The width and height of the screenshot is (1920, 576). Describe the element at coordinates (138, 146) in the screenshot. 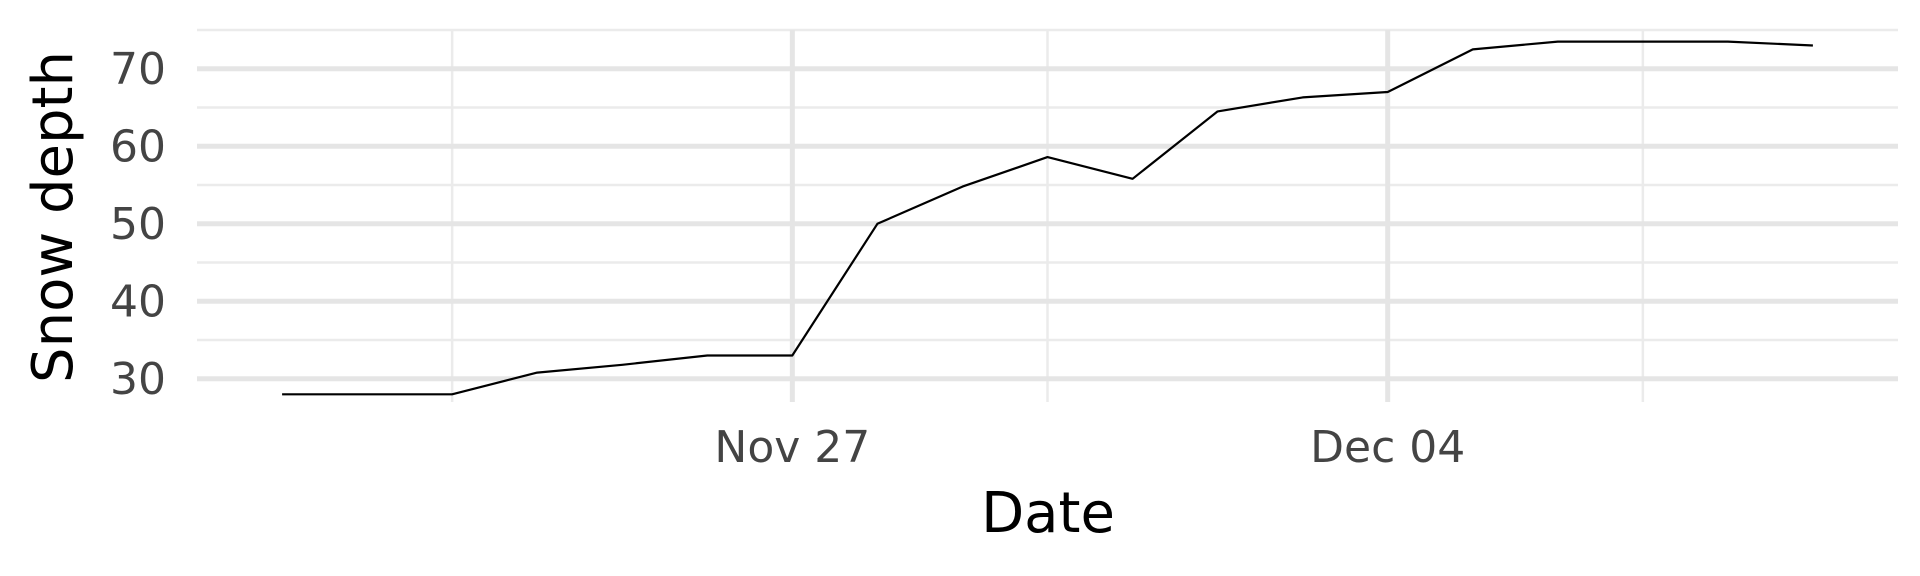

I see `y-tick-label: 60` at that location.